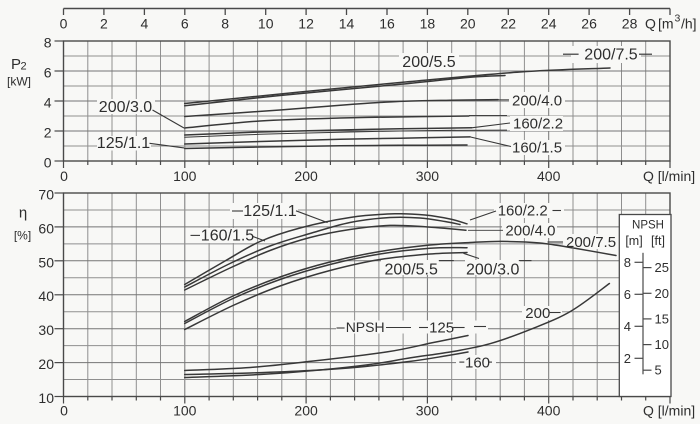 This screenshot has height=424, width=700. I want to click on svg-text: 125, so click(441, 328).